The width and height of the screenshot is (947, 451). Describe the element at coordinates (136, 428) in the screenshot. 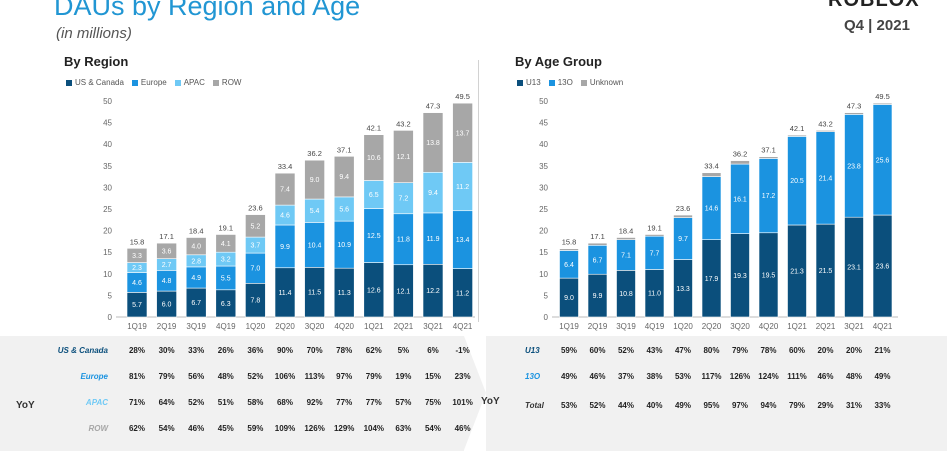

I see `yoy-cell: 62%` at that location.